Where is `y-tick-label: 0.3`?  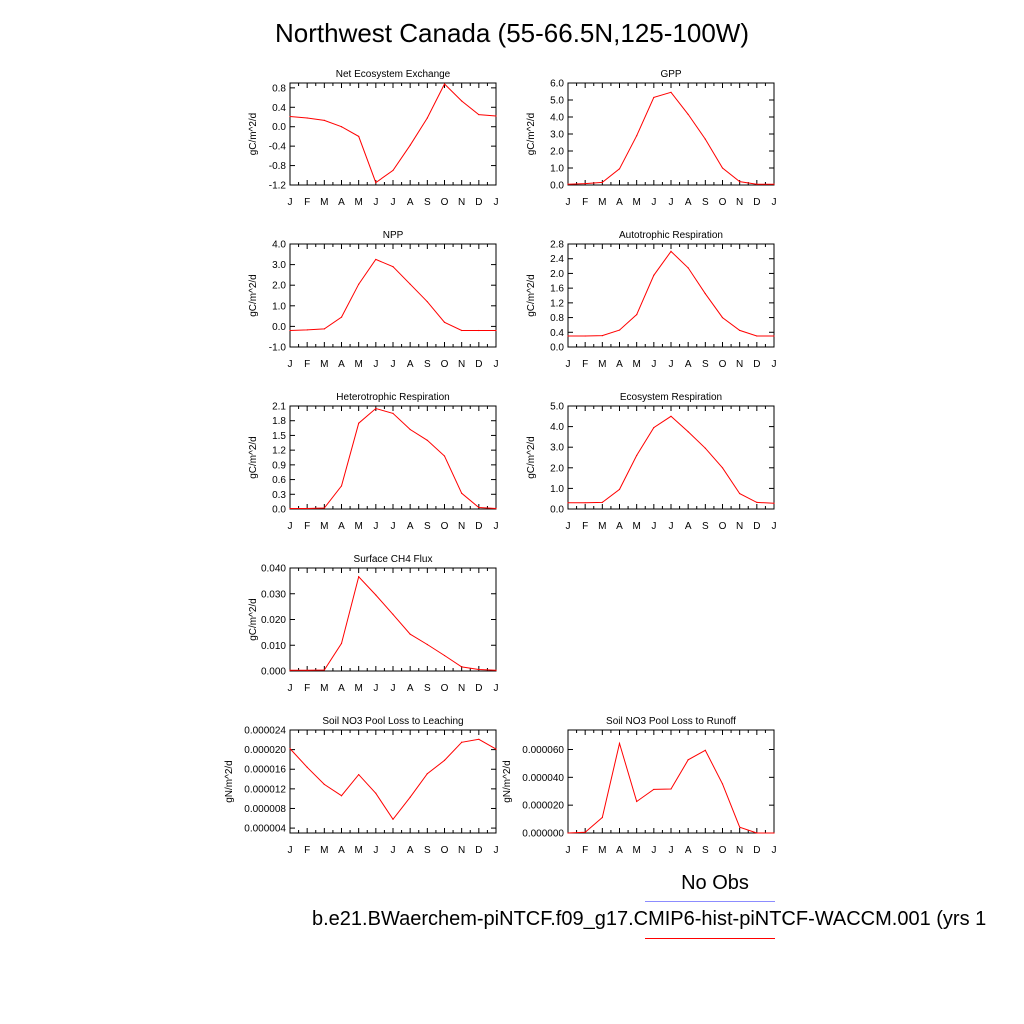 y-tick-label: 0.3 is located at coordinates (279, 495).